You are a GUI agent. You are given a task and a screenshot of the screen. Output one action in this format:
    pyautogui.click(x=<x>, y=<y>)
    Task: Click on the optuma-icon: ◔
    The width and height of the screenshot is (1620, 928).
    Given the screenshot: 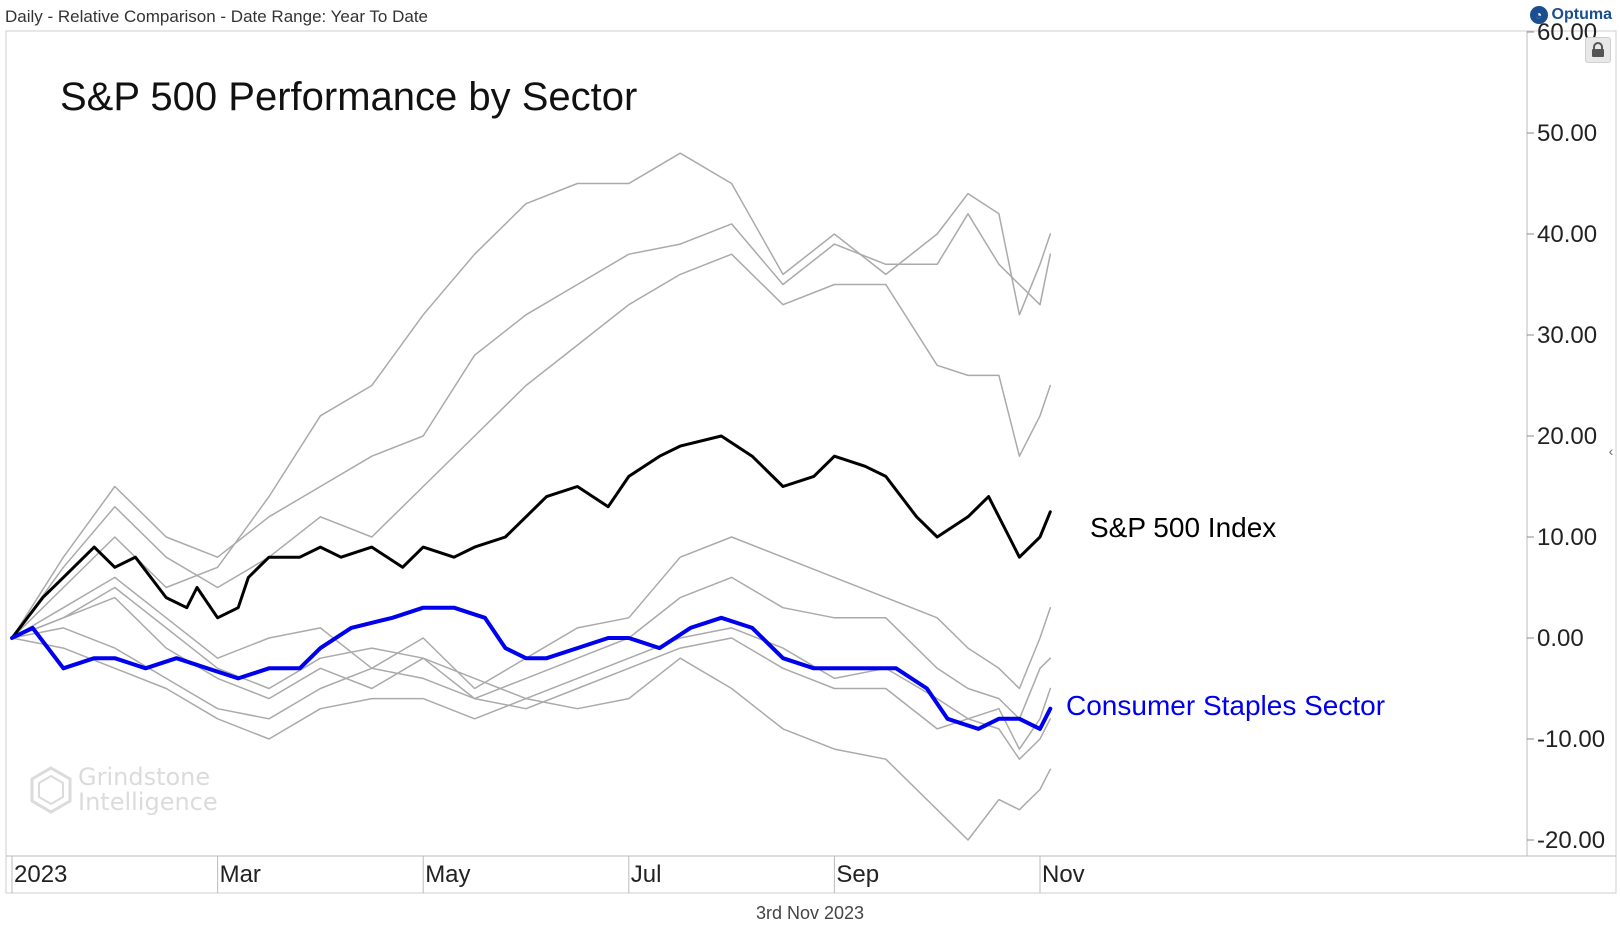 What is the action you would take?
    pyautogui.click(x=1538, y=15)
    